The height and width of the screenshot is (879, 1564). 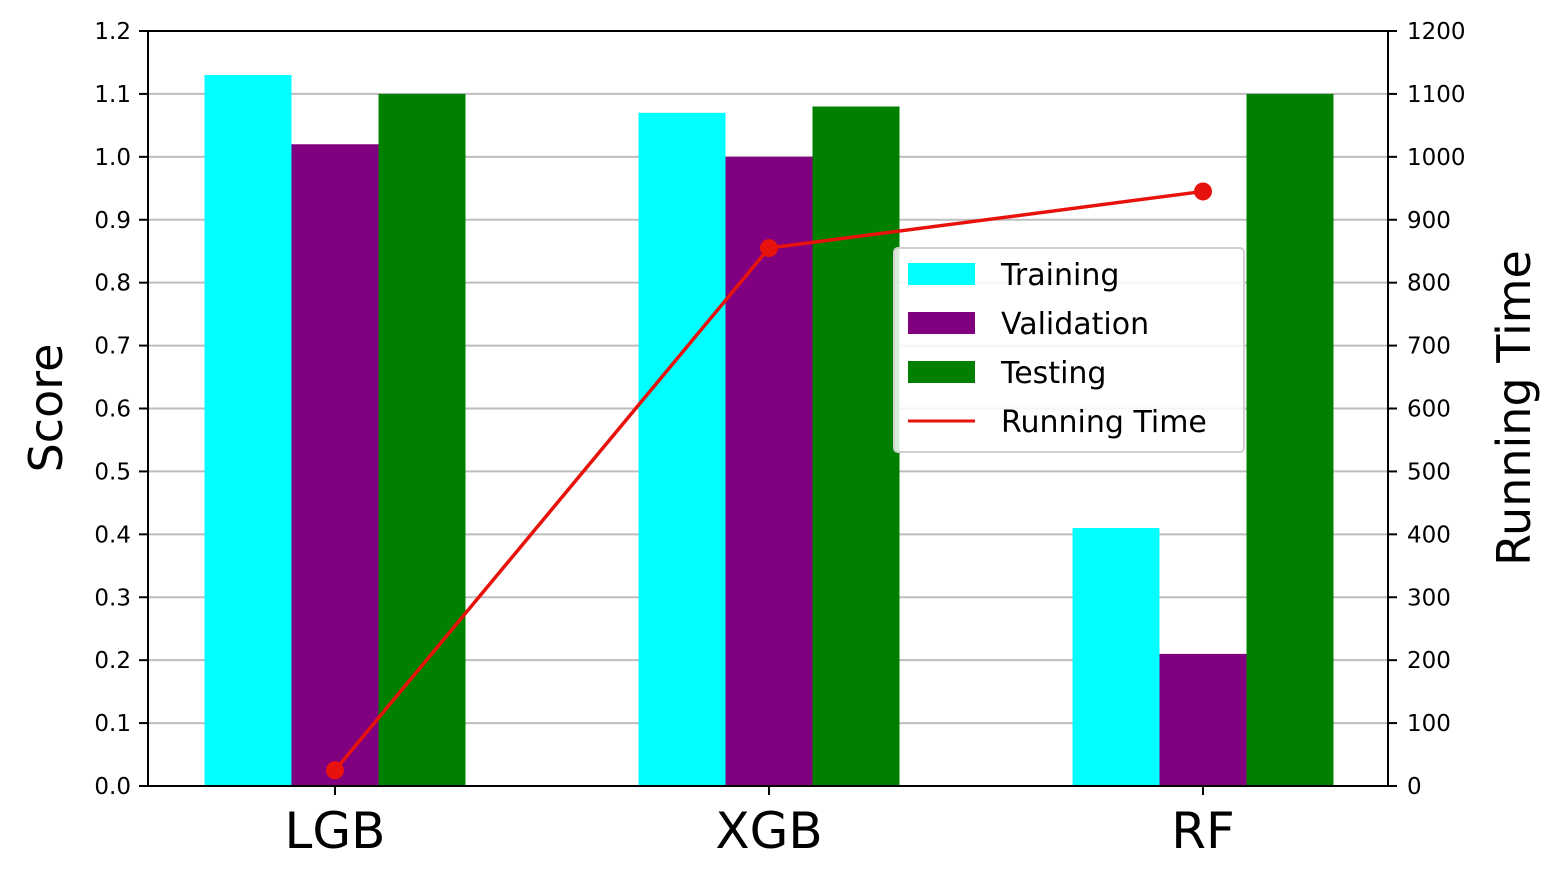 What do you see at coordinates (1429, 661) in the screenshot?
I see `y2-tick-label: 200` at bounding box center [1429, 661].